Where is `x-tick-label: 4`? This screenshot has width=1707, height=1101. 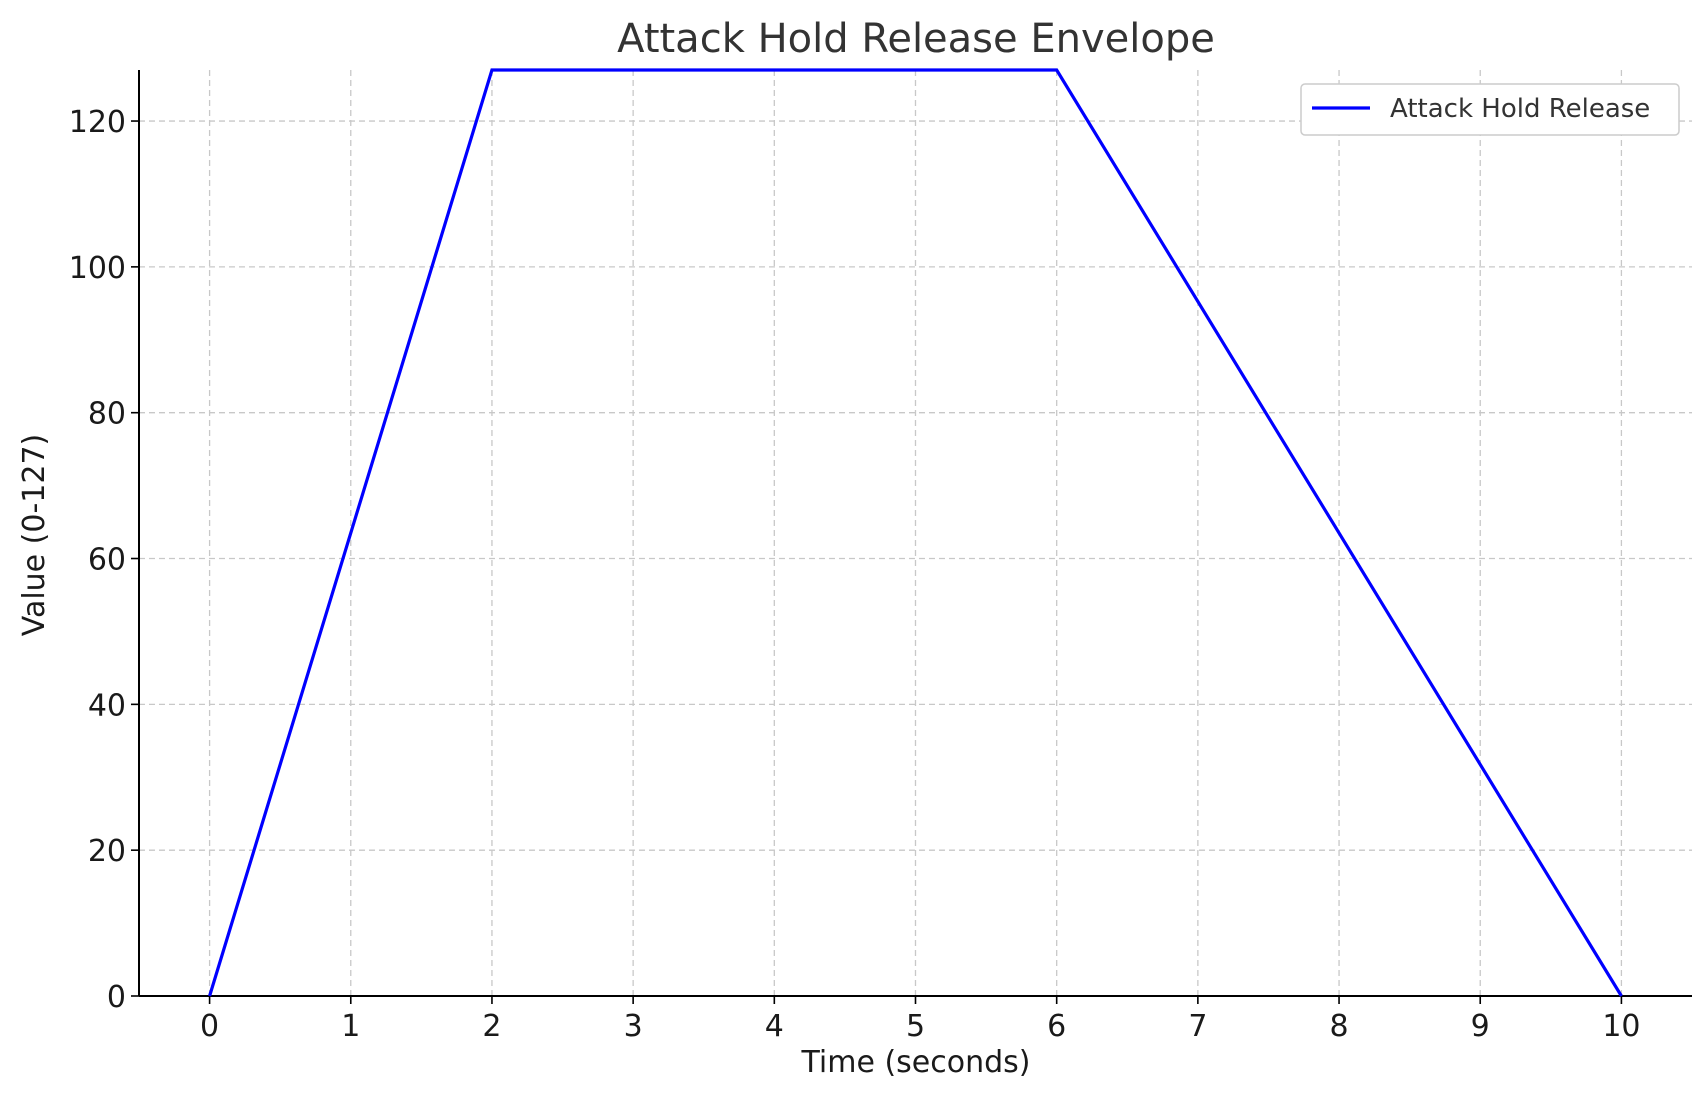
x-tick-label: 4 is located at coordinates (774, 1026).